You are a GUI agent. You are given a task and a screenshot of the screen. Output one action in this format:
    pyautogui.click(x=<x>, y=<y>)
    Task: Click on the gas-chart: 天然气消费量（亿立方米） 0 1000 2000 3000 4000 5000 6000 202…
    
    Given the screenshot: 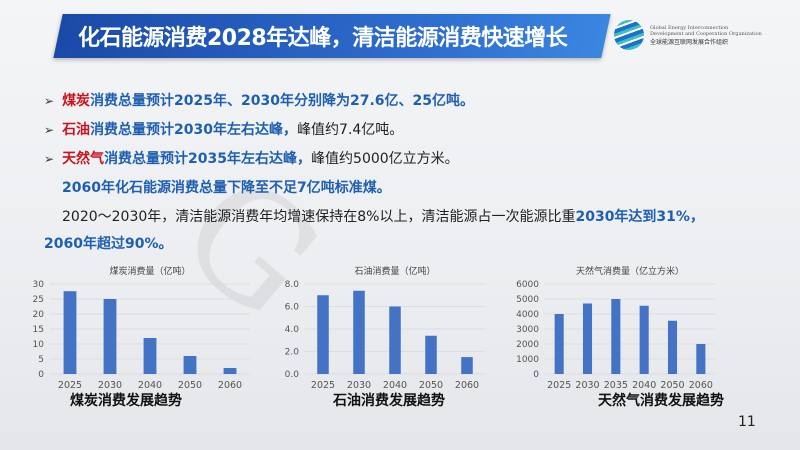 What is the action you would take?
    pyautogui.click(x=620, y=335)
    